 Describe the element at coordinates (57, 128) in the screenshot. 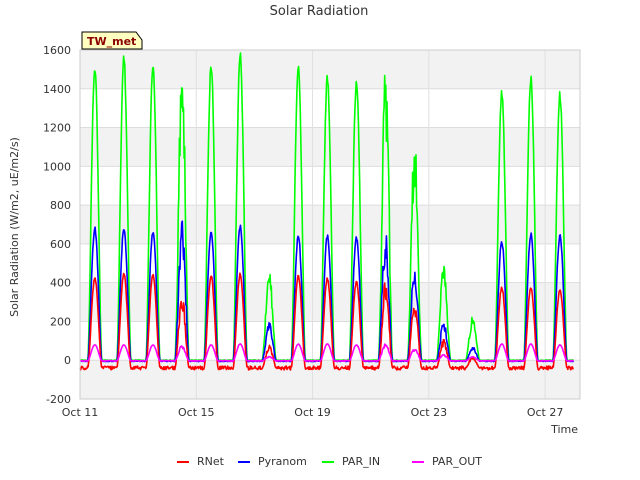

I see `y-tick-label: 1200` at that location.